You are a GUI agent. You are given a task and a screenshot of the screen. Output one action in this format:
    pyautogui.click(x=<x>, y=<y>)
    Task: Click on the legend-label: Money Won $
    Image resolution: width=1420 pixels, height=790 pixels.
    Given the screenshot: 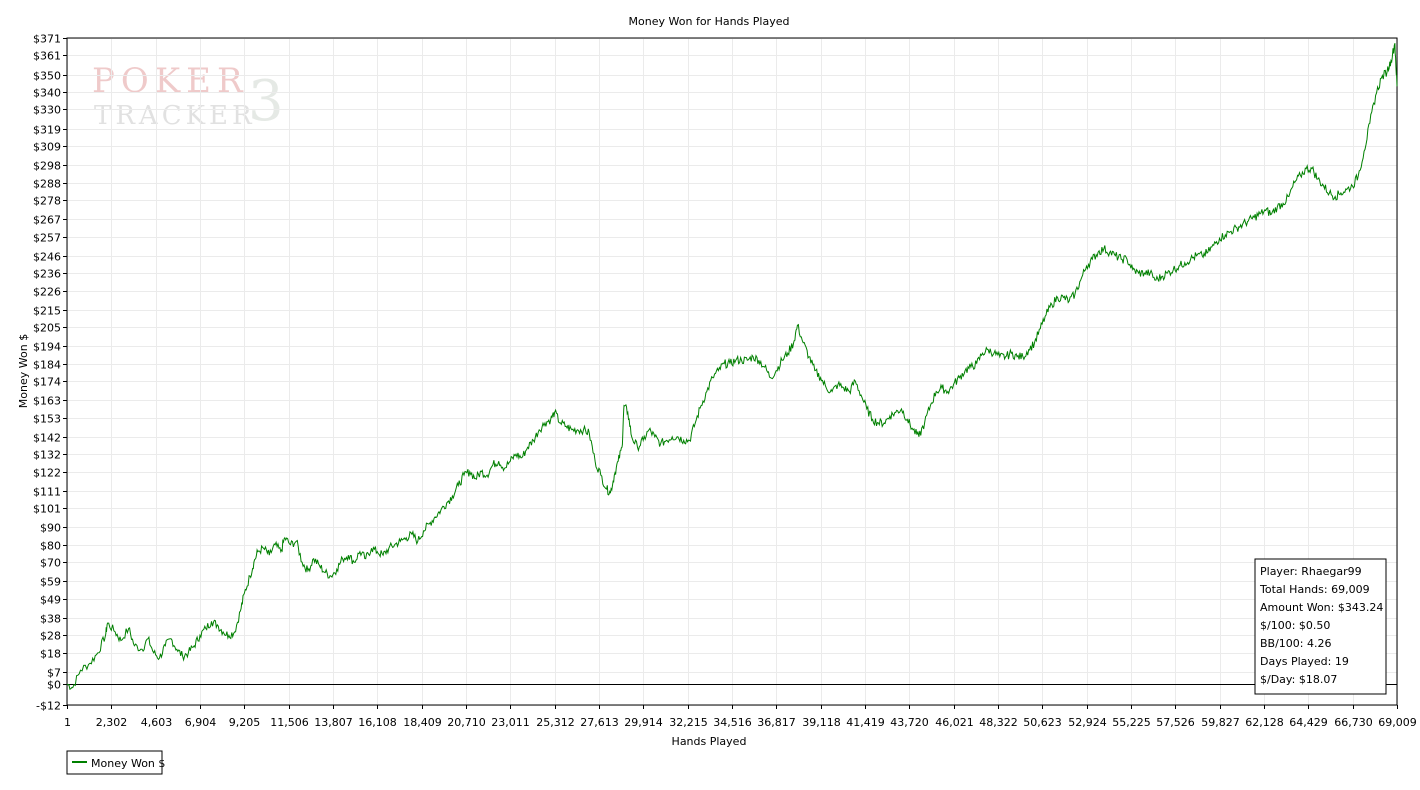 What is the action you would take?
    pyautogui.click(x=128, y=763)
    